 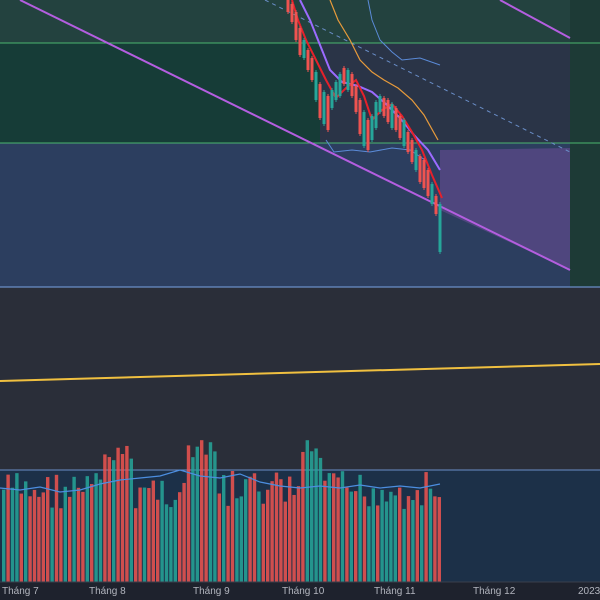 What do you see at coordinates (220, 481) in the screenshot?
I see `volume-ma-line` at bounding box center [220, 481].